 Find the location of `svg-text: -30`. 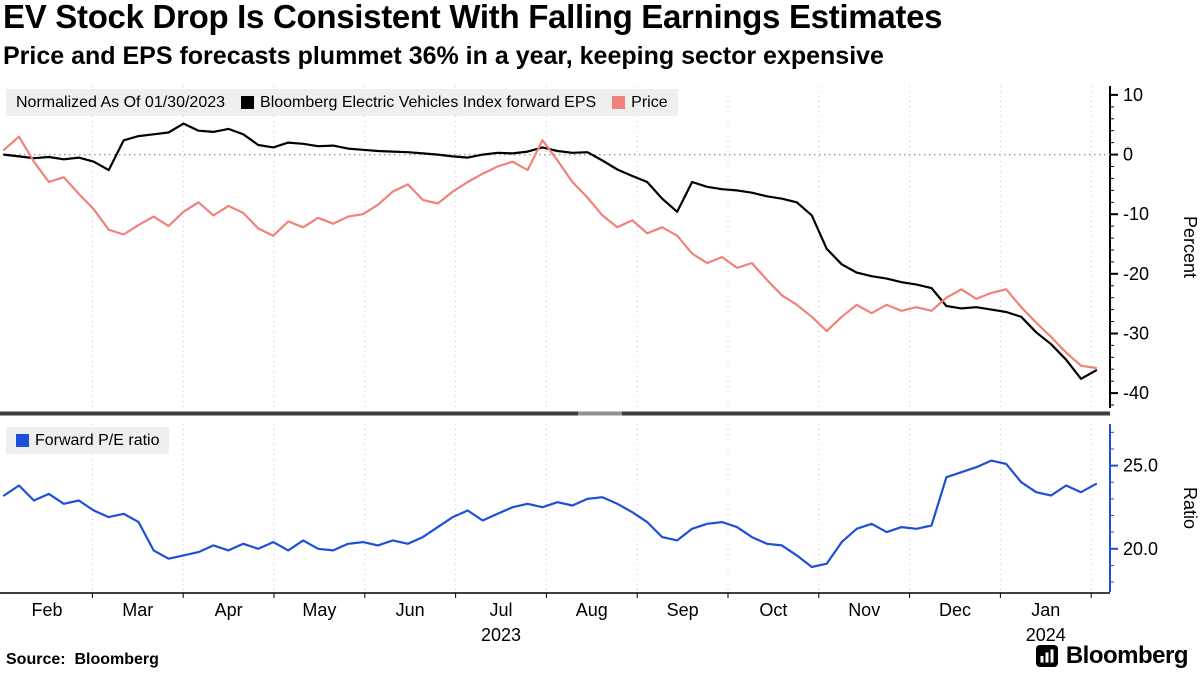

svg-text: -30 is located at coordinates (1136, 334).